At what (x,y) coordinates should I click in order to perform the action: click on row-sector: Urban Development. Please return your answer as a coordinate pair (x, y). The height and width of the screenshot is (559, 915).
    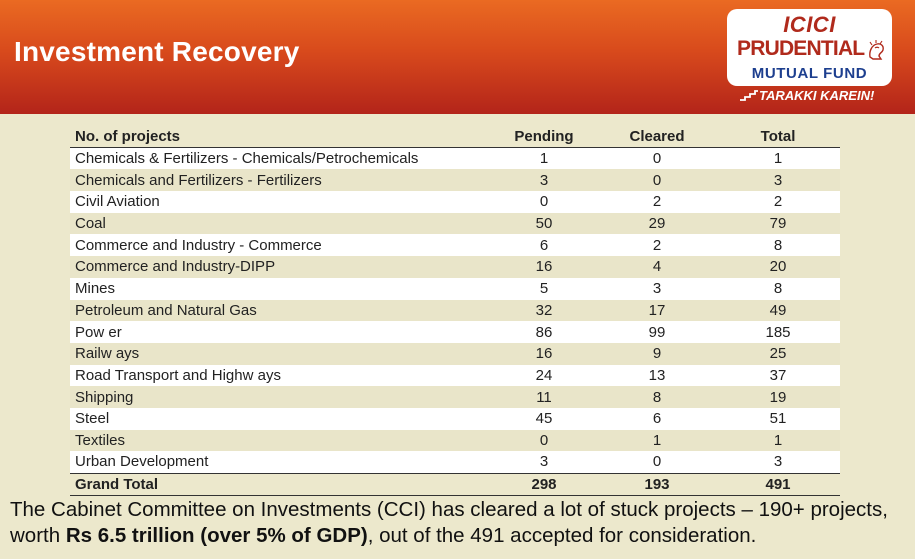
    Looking at the image, I should click on (142, 462).